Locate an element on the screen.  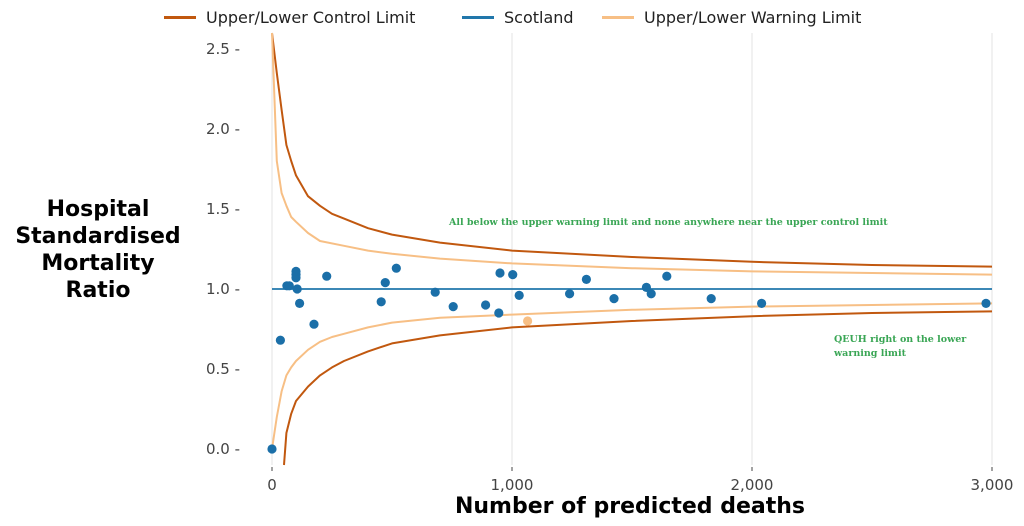
y-axis-ticks: 0.0 - 0.5 - 1.0 - 1.5 - 2.0 - 2.5 - is located at coordinates (223, 249).